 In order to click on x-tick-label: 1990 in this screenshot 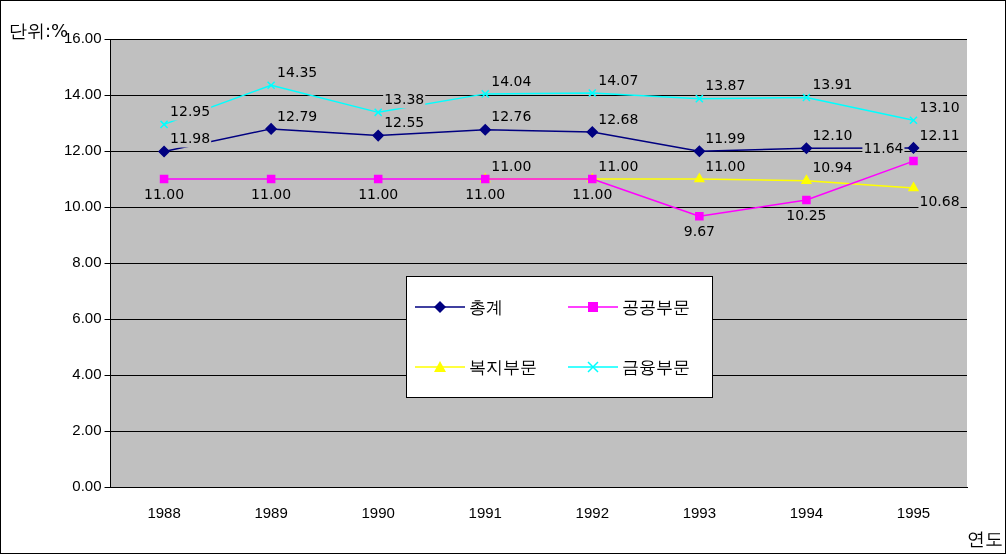, I will do `click(378, 513)`.